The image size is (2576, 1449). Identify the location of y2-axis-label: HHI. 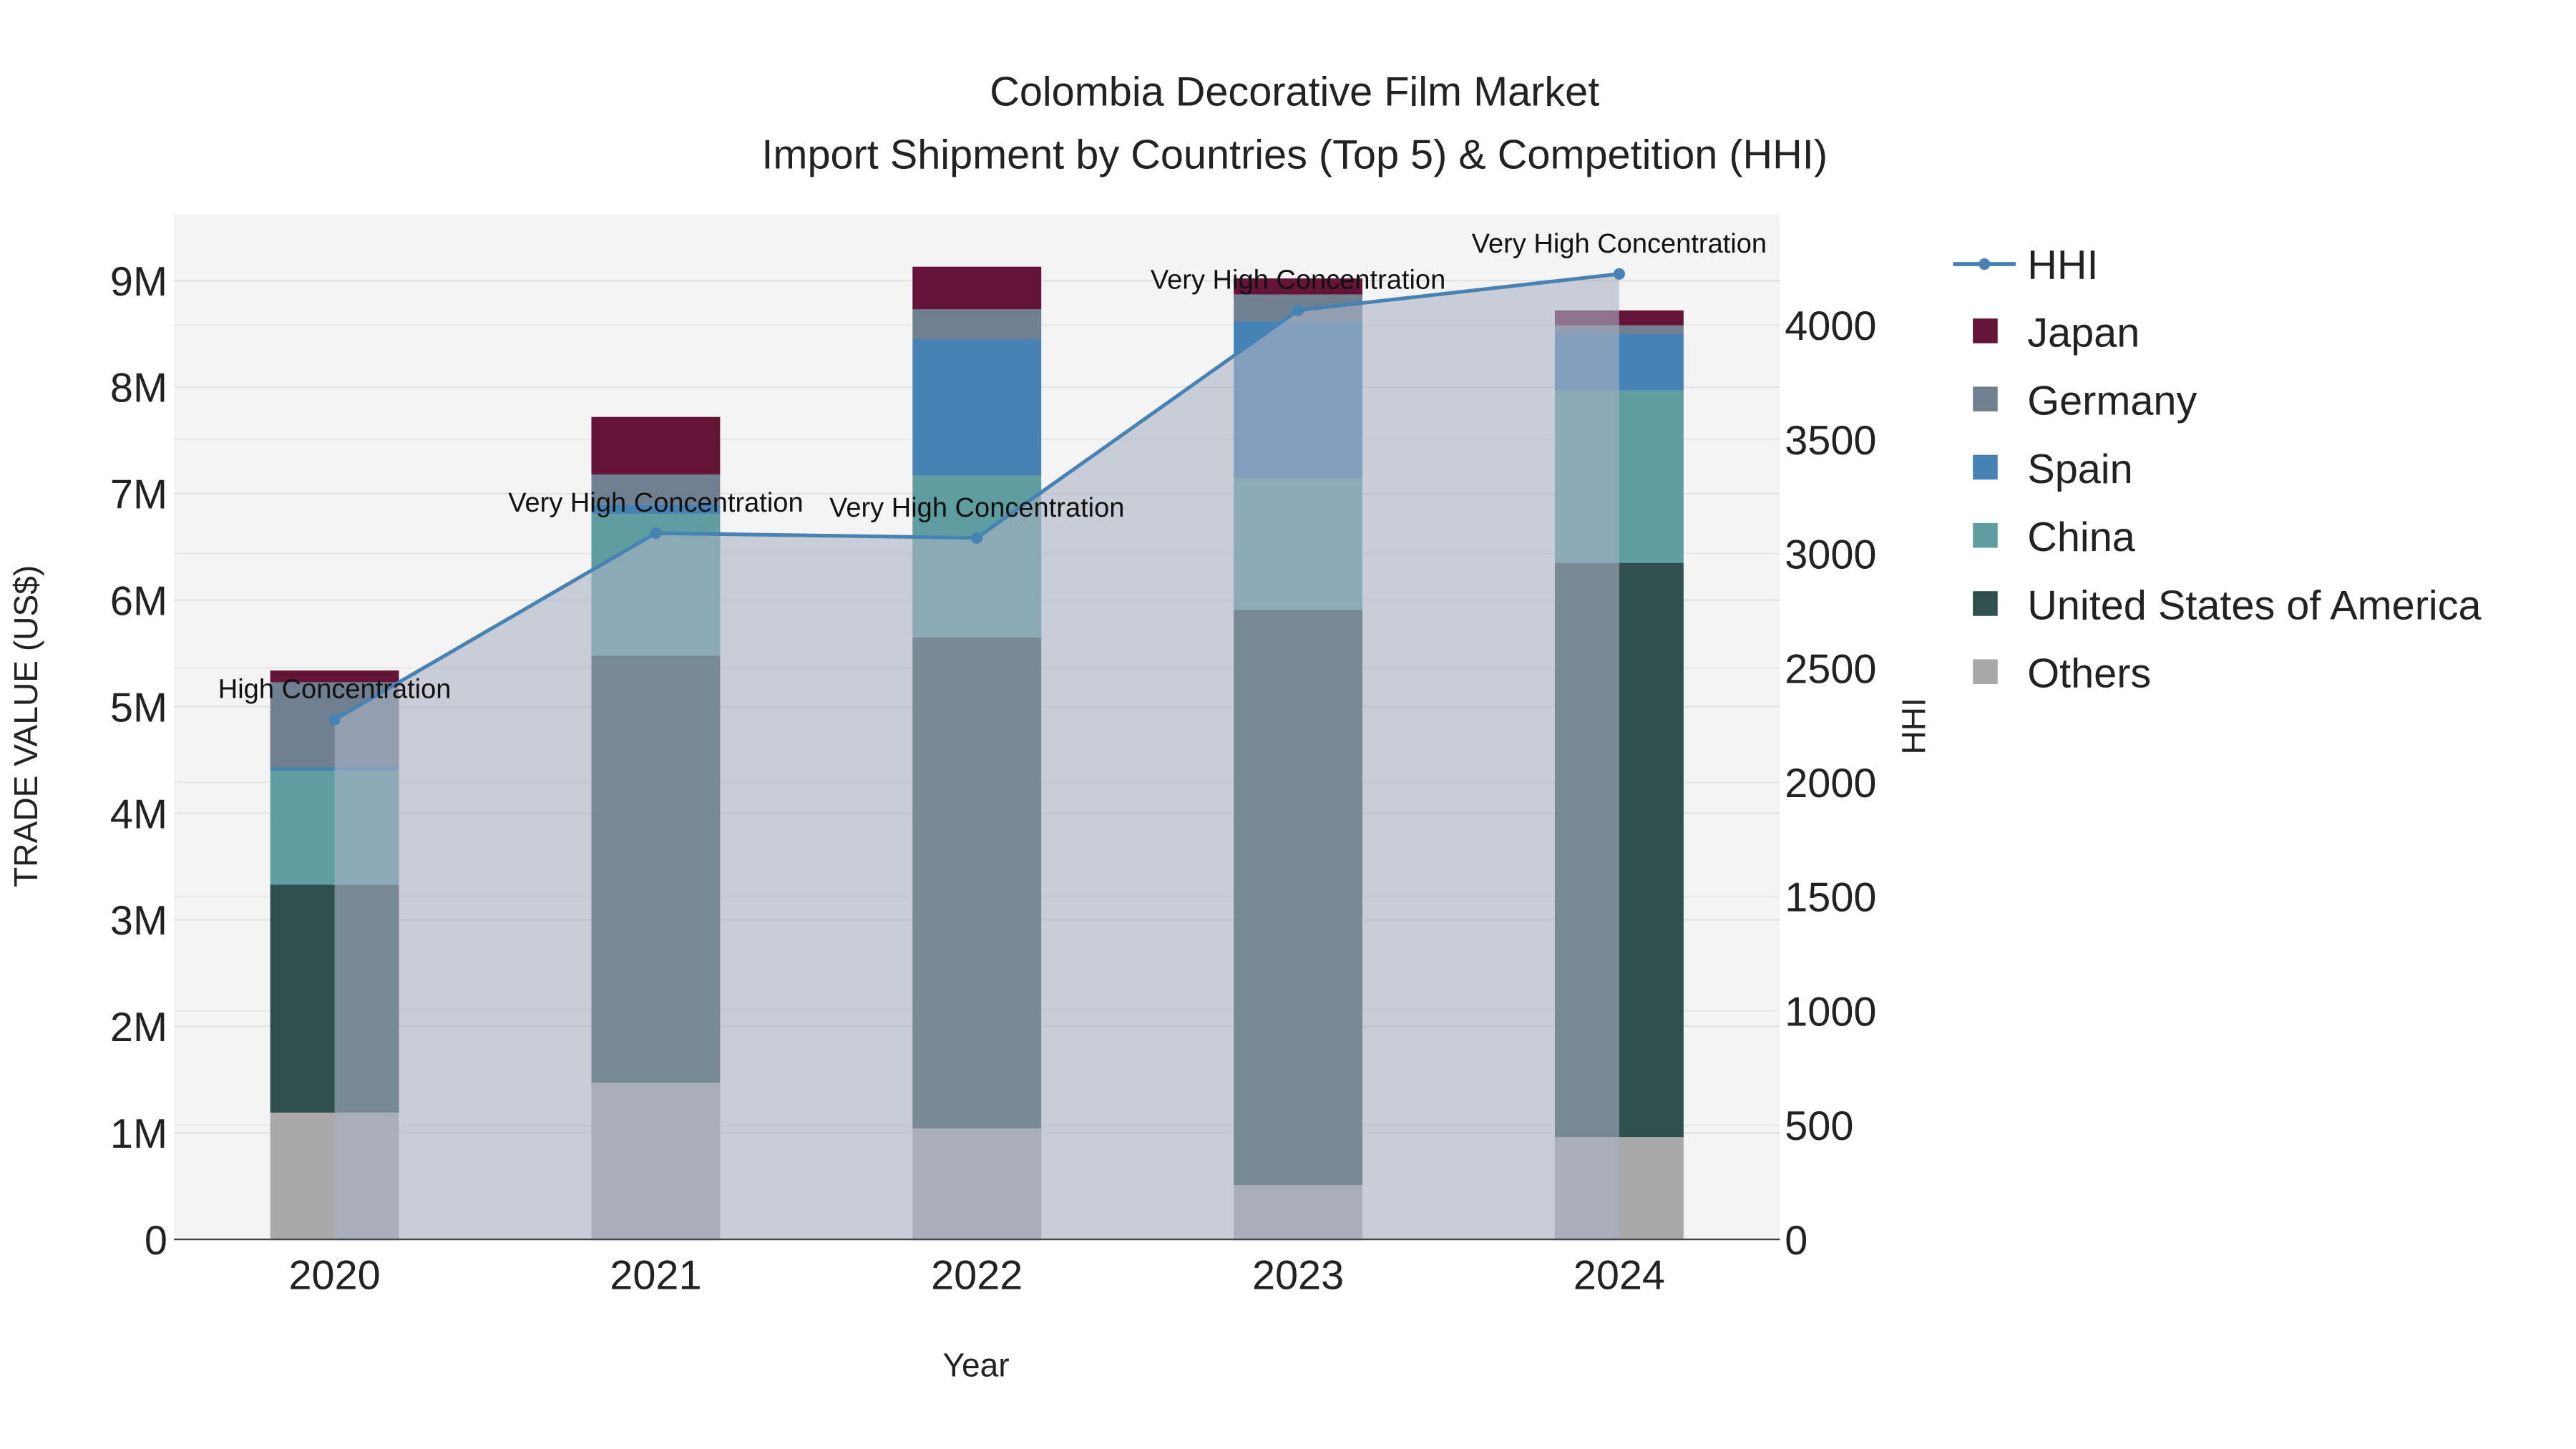
(1913, 726).